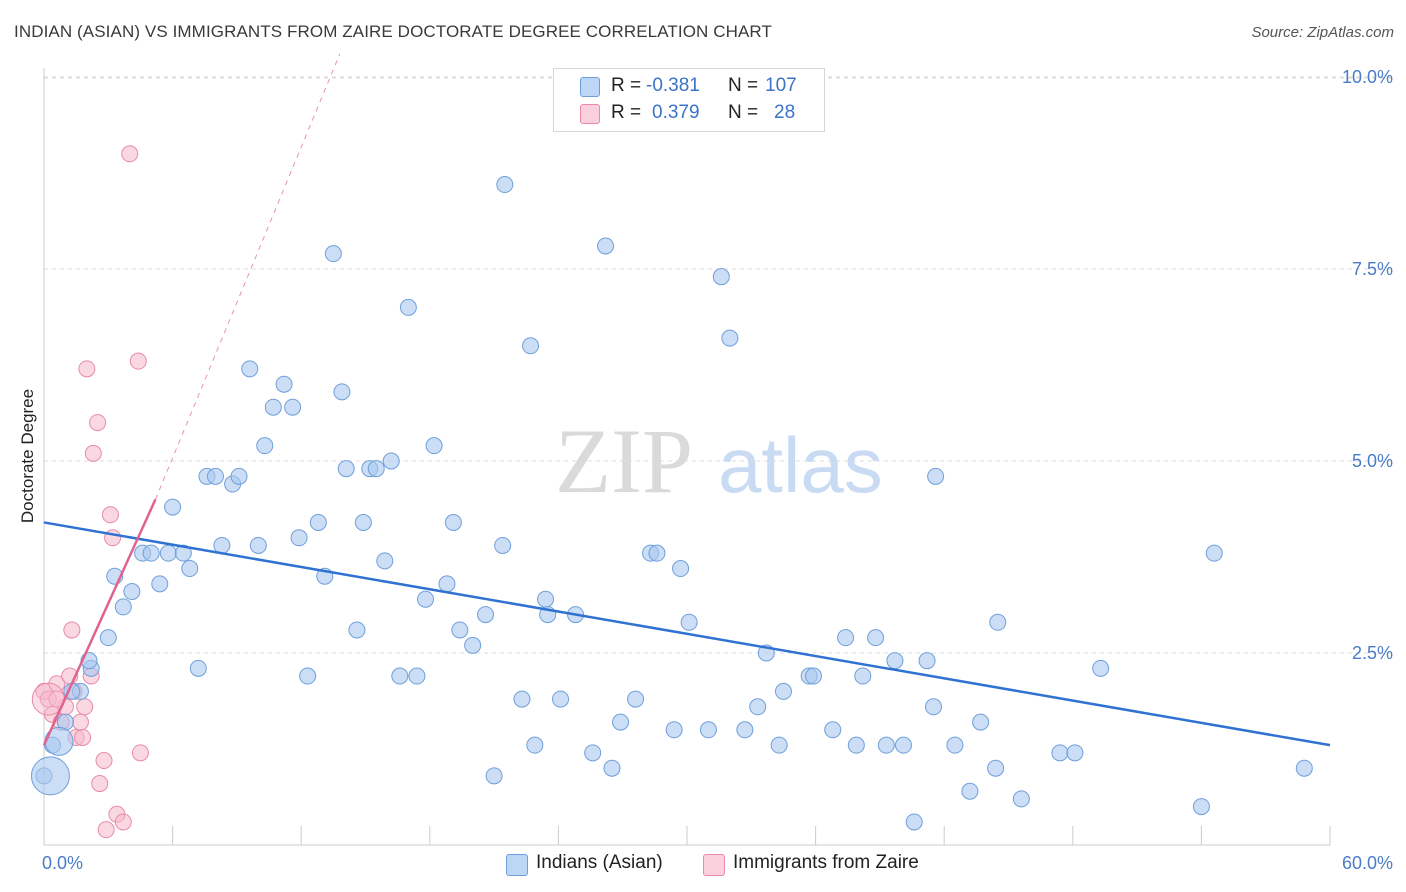 This screenshot has height=892, width=1406. I want to click on legend-swatch-blue, so click(590, 87).